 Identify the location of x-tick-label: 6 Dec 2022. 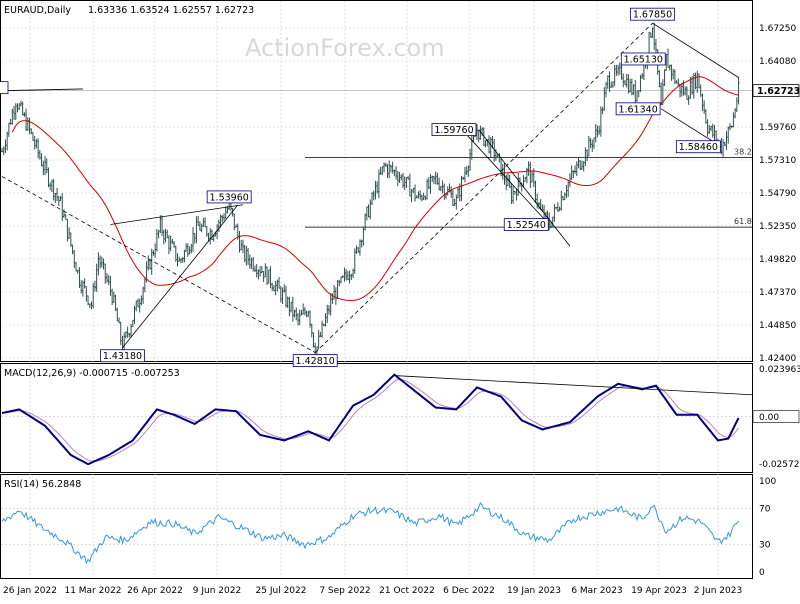
(469, 591).